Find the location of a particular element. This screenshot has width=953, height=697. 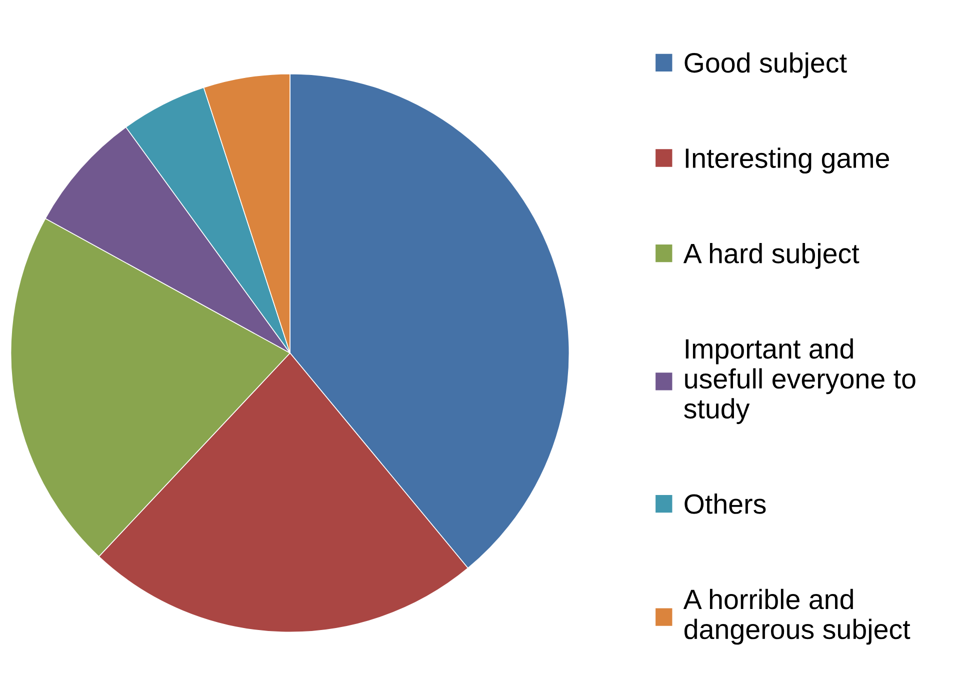

legend-label: Good subject is located at coordinates (765, 65).